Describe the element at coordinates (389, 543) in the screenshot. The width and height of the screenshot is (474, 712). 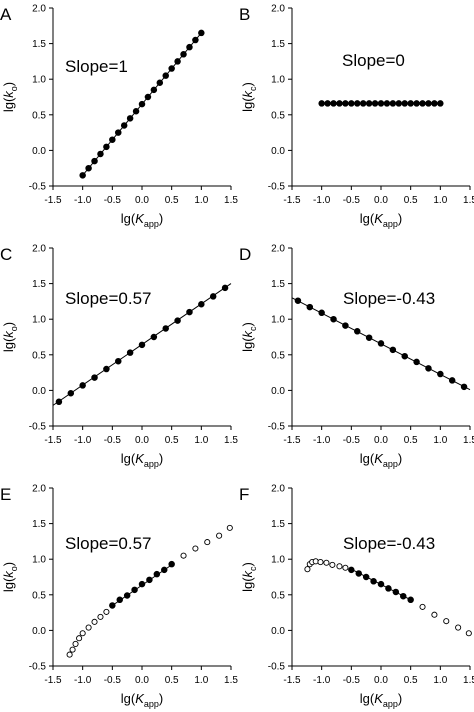
I see `slope-annotation: Slope=-0.43` at that location.